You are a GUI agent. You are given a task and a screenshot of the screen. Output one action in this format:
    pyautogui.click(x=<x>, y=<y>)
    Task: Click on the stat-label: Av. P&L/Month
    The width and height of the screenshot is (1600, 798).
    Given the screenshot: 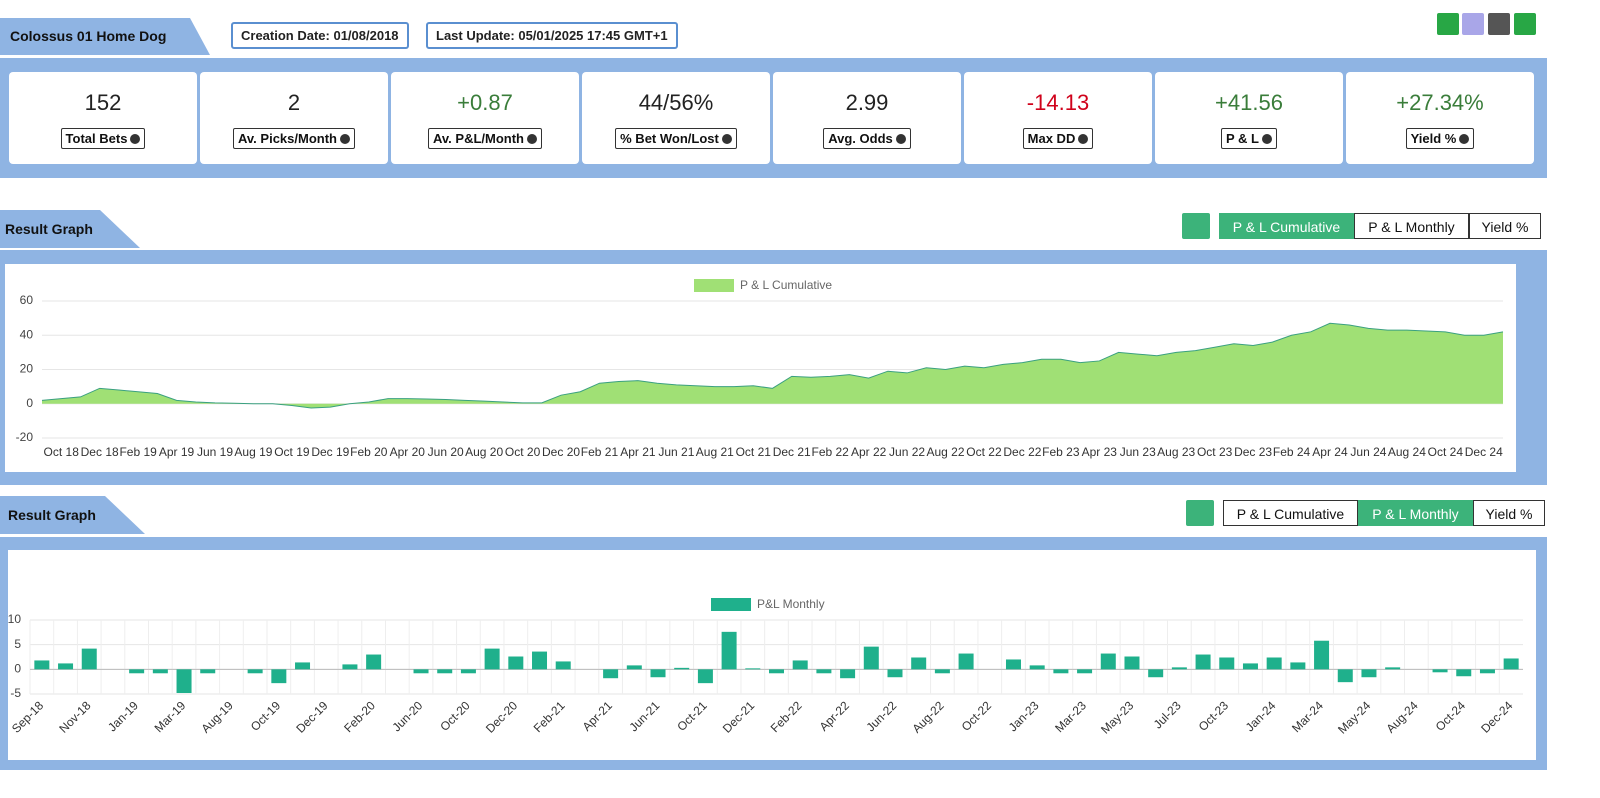 What is the action you would take?
    pyautogui.click(x=485, y=138)
    